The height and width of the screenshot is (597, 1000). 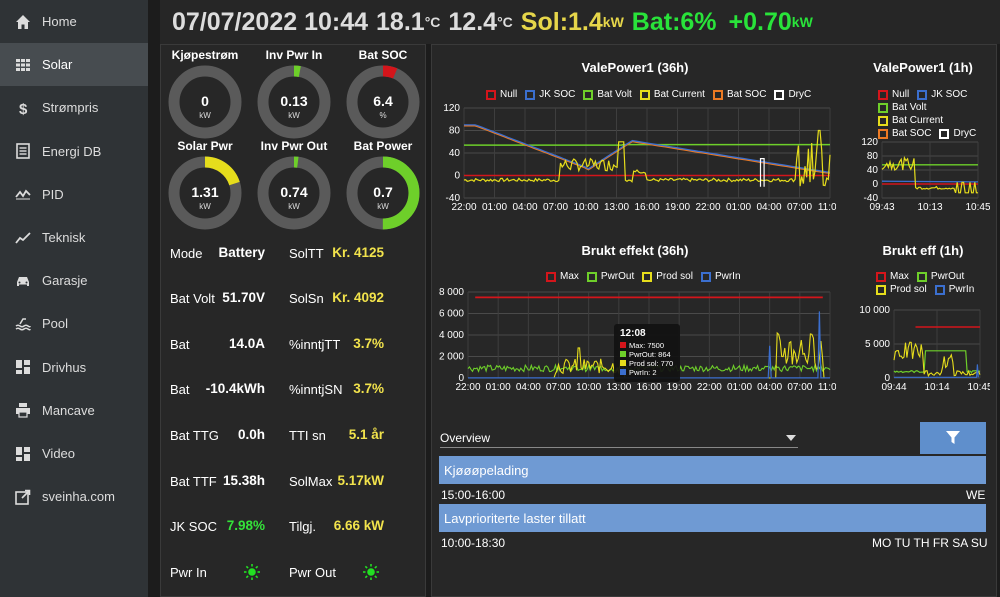 What do you see at coordinates (679, 387) in the screenshot?
I see `x-tick-label: 19:00` at bounding box center [679, 387].